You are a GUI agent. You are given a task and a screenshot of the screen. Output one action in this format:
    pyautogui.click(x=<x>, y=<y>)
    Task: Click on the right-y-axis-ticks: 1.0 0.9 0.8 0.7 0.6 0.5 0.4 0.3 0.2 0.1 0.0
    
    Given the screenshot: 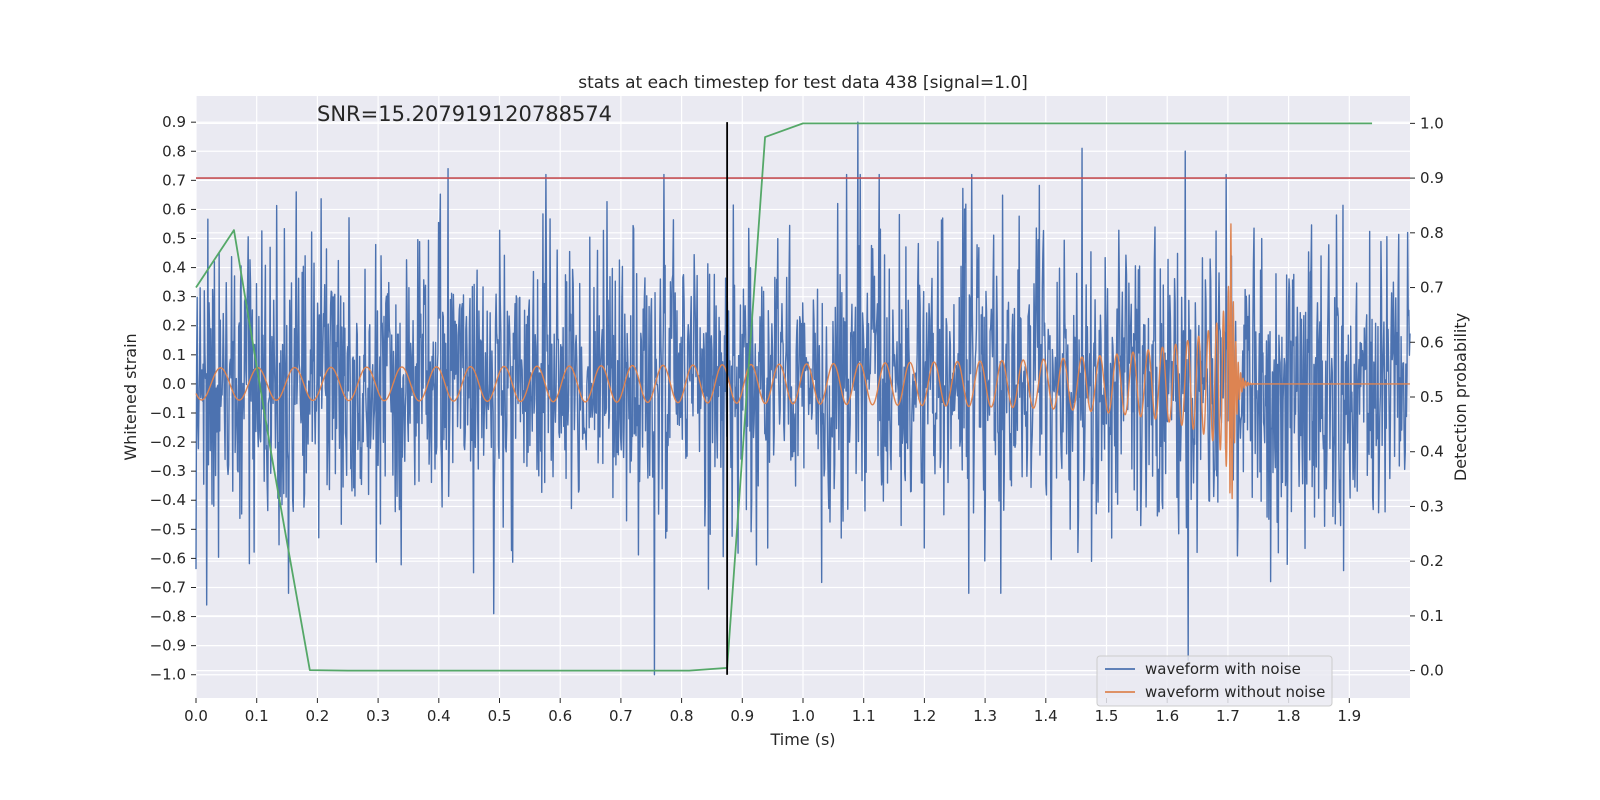 What is the action you would take?
    pyautogui.click(x=1427, y=397)
    